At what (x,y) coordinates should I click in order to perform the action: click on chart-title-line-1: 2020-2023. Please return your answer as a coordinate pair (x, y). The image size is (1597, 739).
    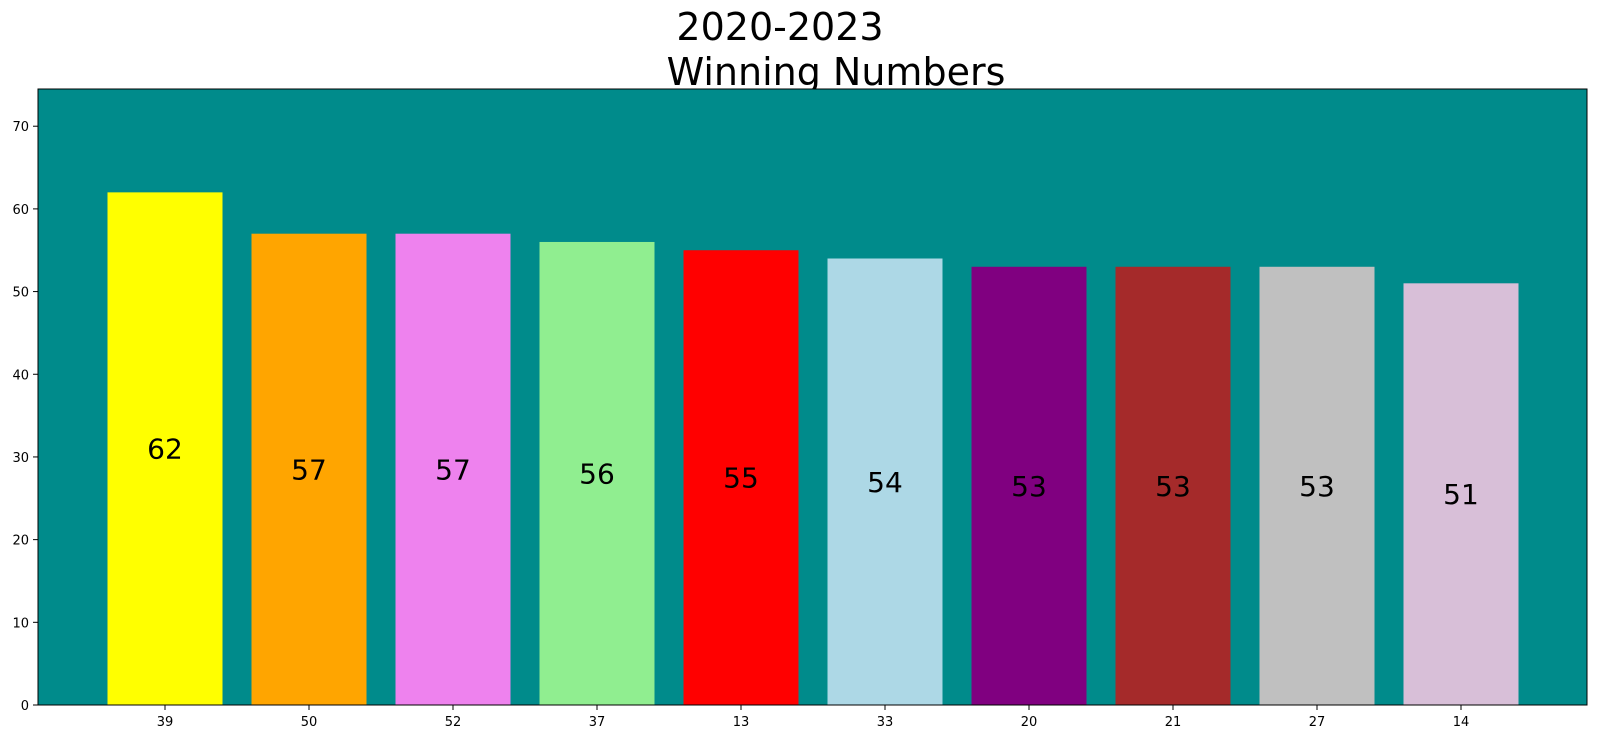
    Looking at the image, I should click on (779, 27).